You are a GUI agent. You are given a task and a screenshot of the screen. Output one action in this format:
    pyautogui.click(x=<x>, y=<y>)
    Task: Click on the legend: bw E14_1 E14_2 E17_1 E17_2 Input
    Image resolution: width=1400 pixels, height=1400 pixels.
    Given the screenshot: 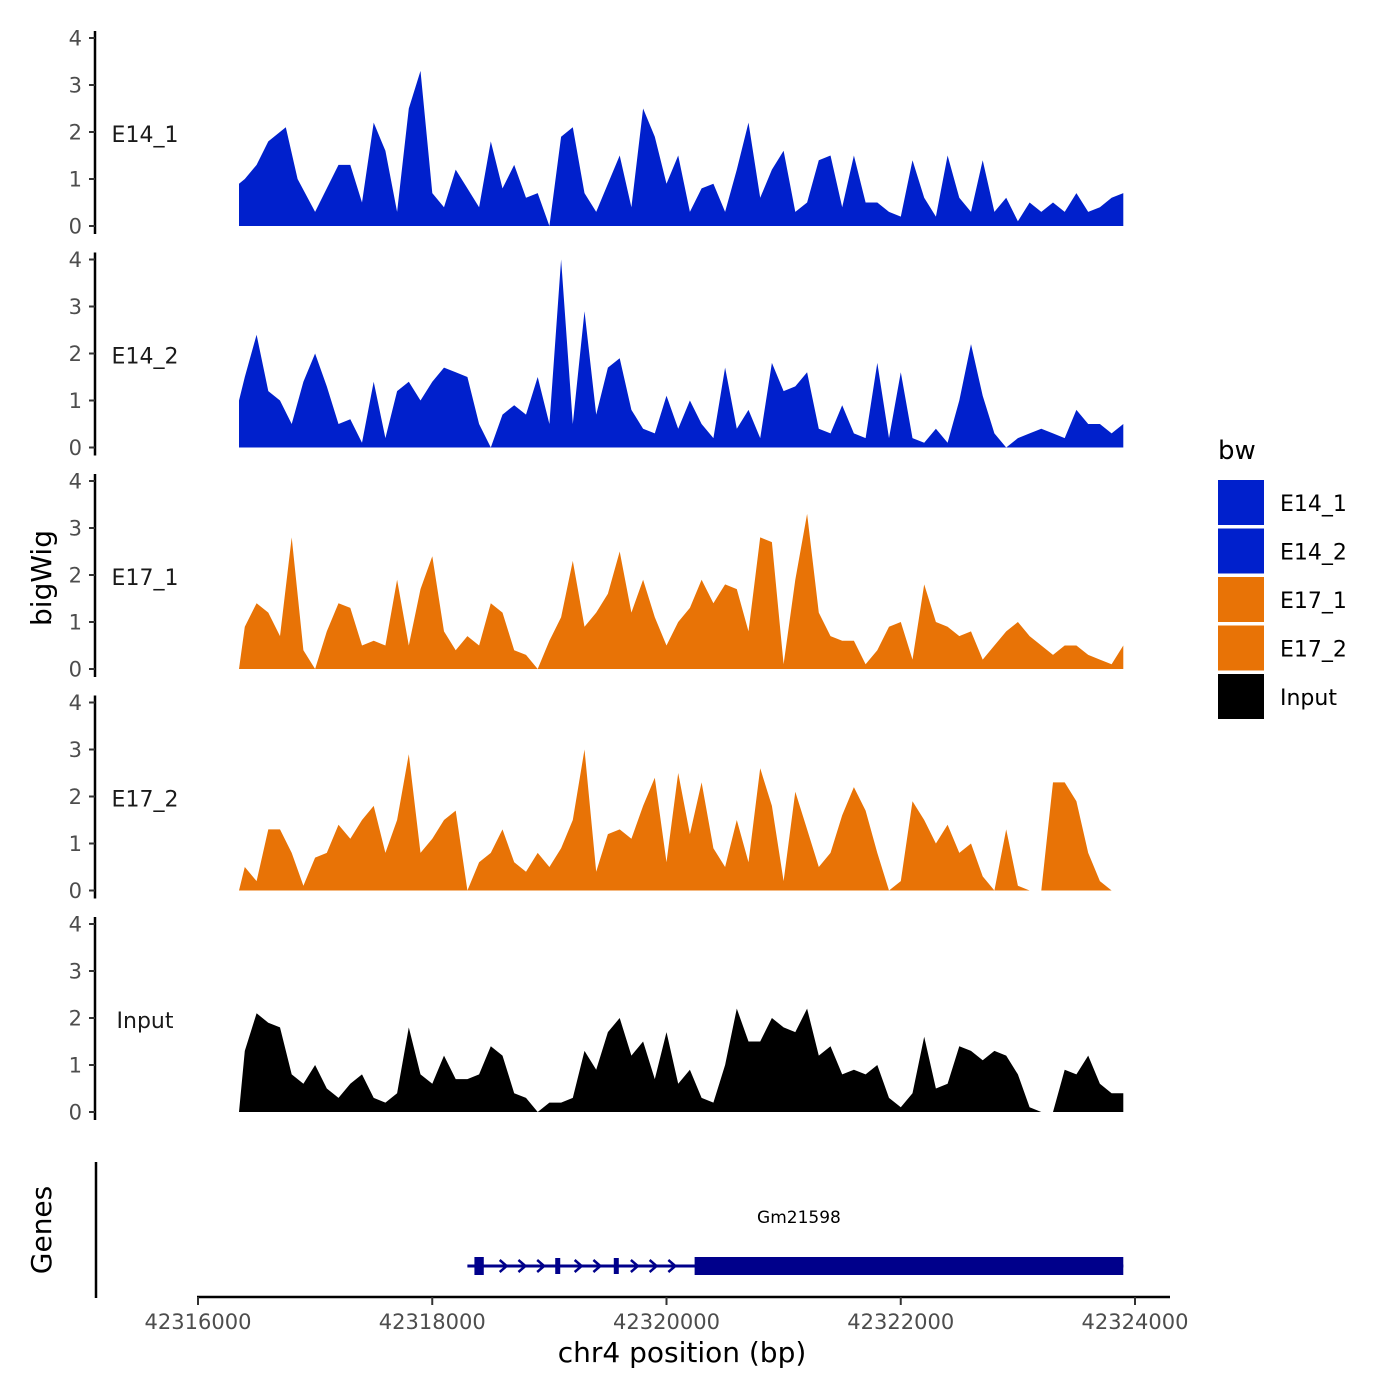 What is the action you would take?
    pyautogui.click(x=1282, y=577)
    